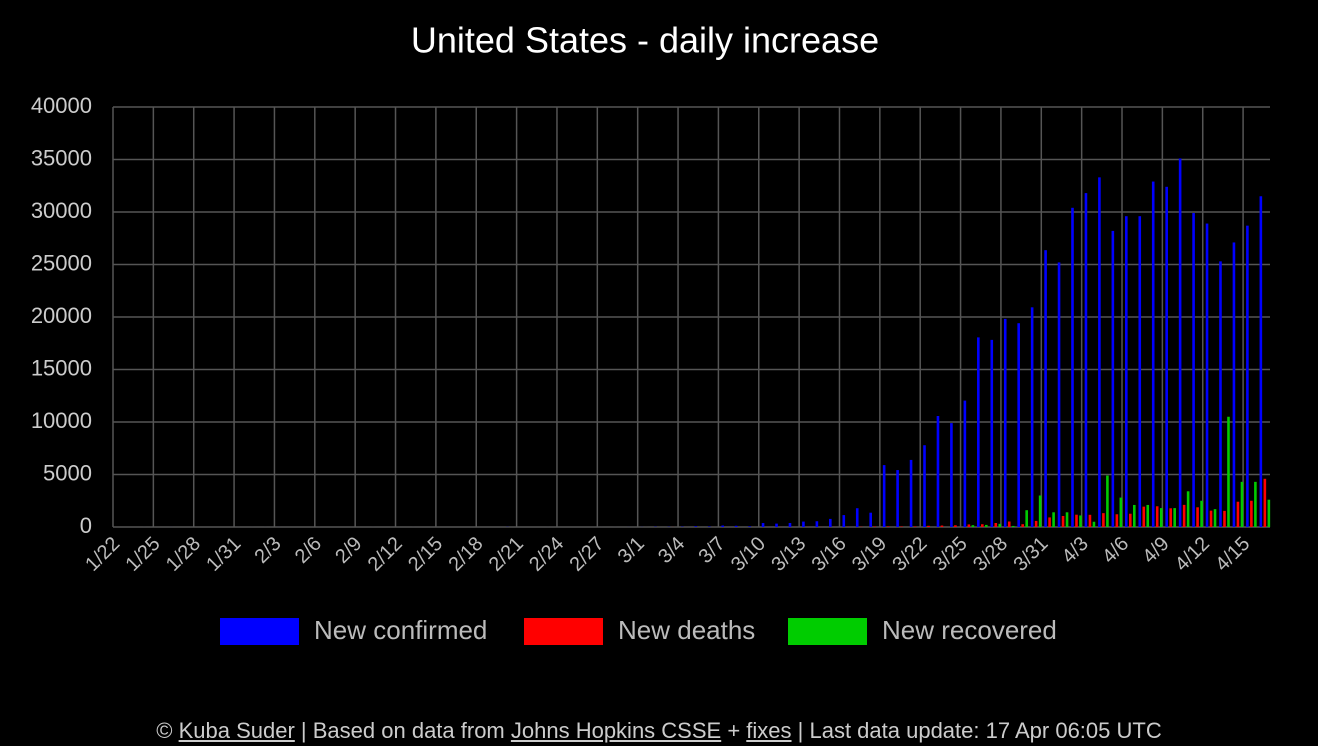 Image resolution: width=1318 pixels, height=746 pixels. What do you see at coordinates (400, 630) in the screenshot?
I see `legend-label: New confirmed` at bounding box center [400, 630].